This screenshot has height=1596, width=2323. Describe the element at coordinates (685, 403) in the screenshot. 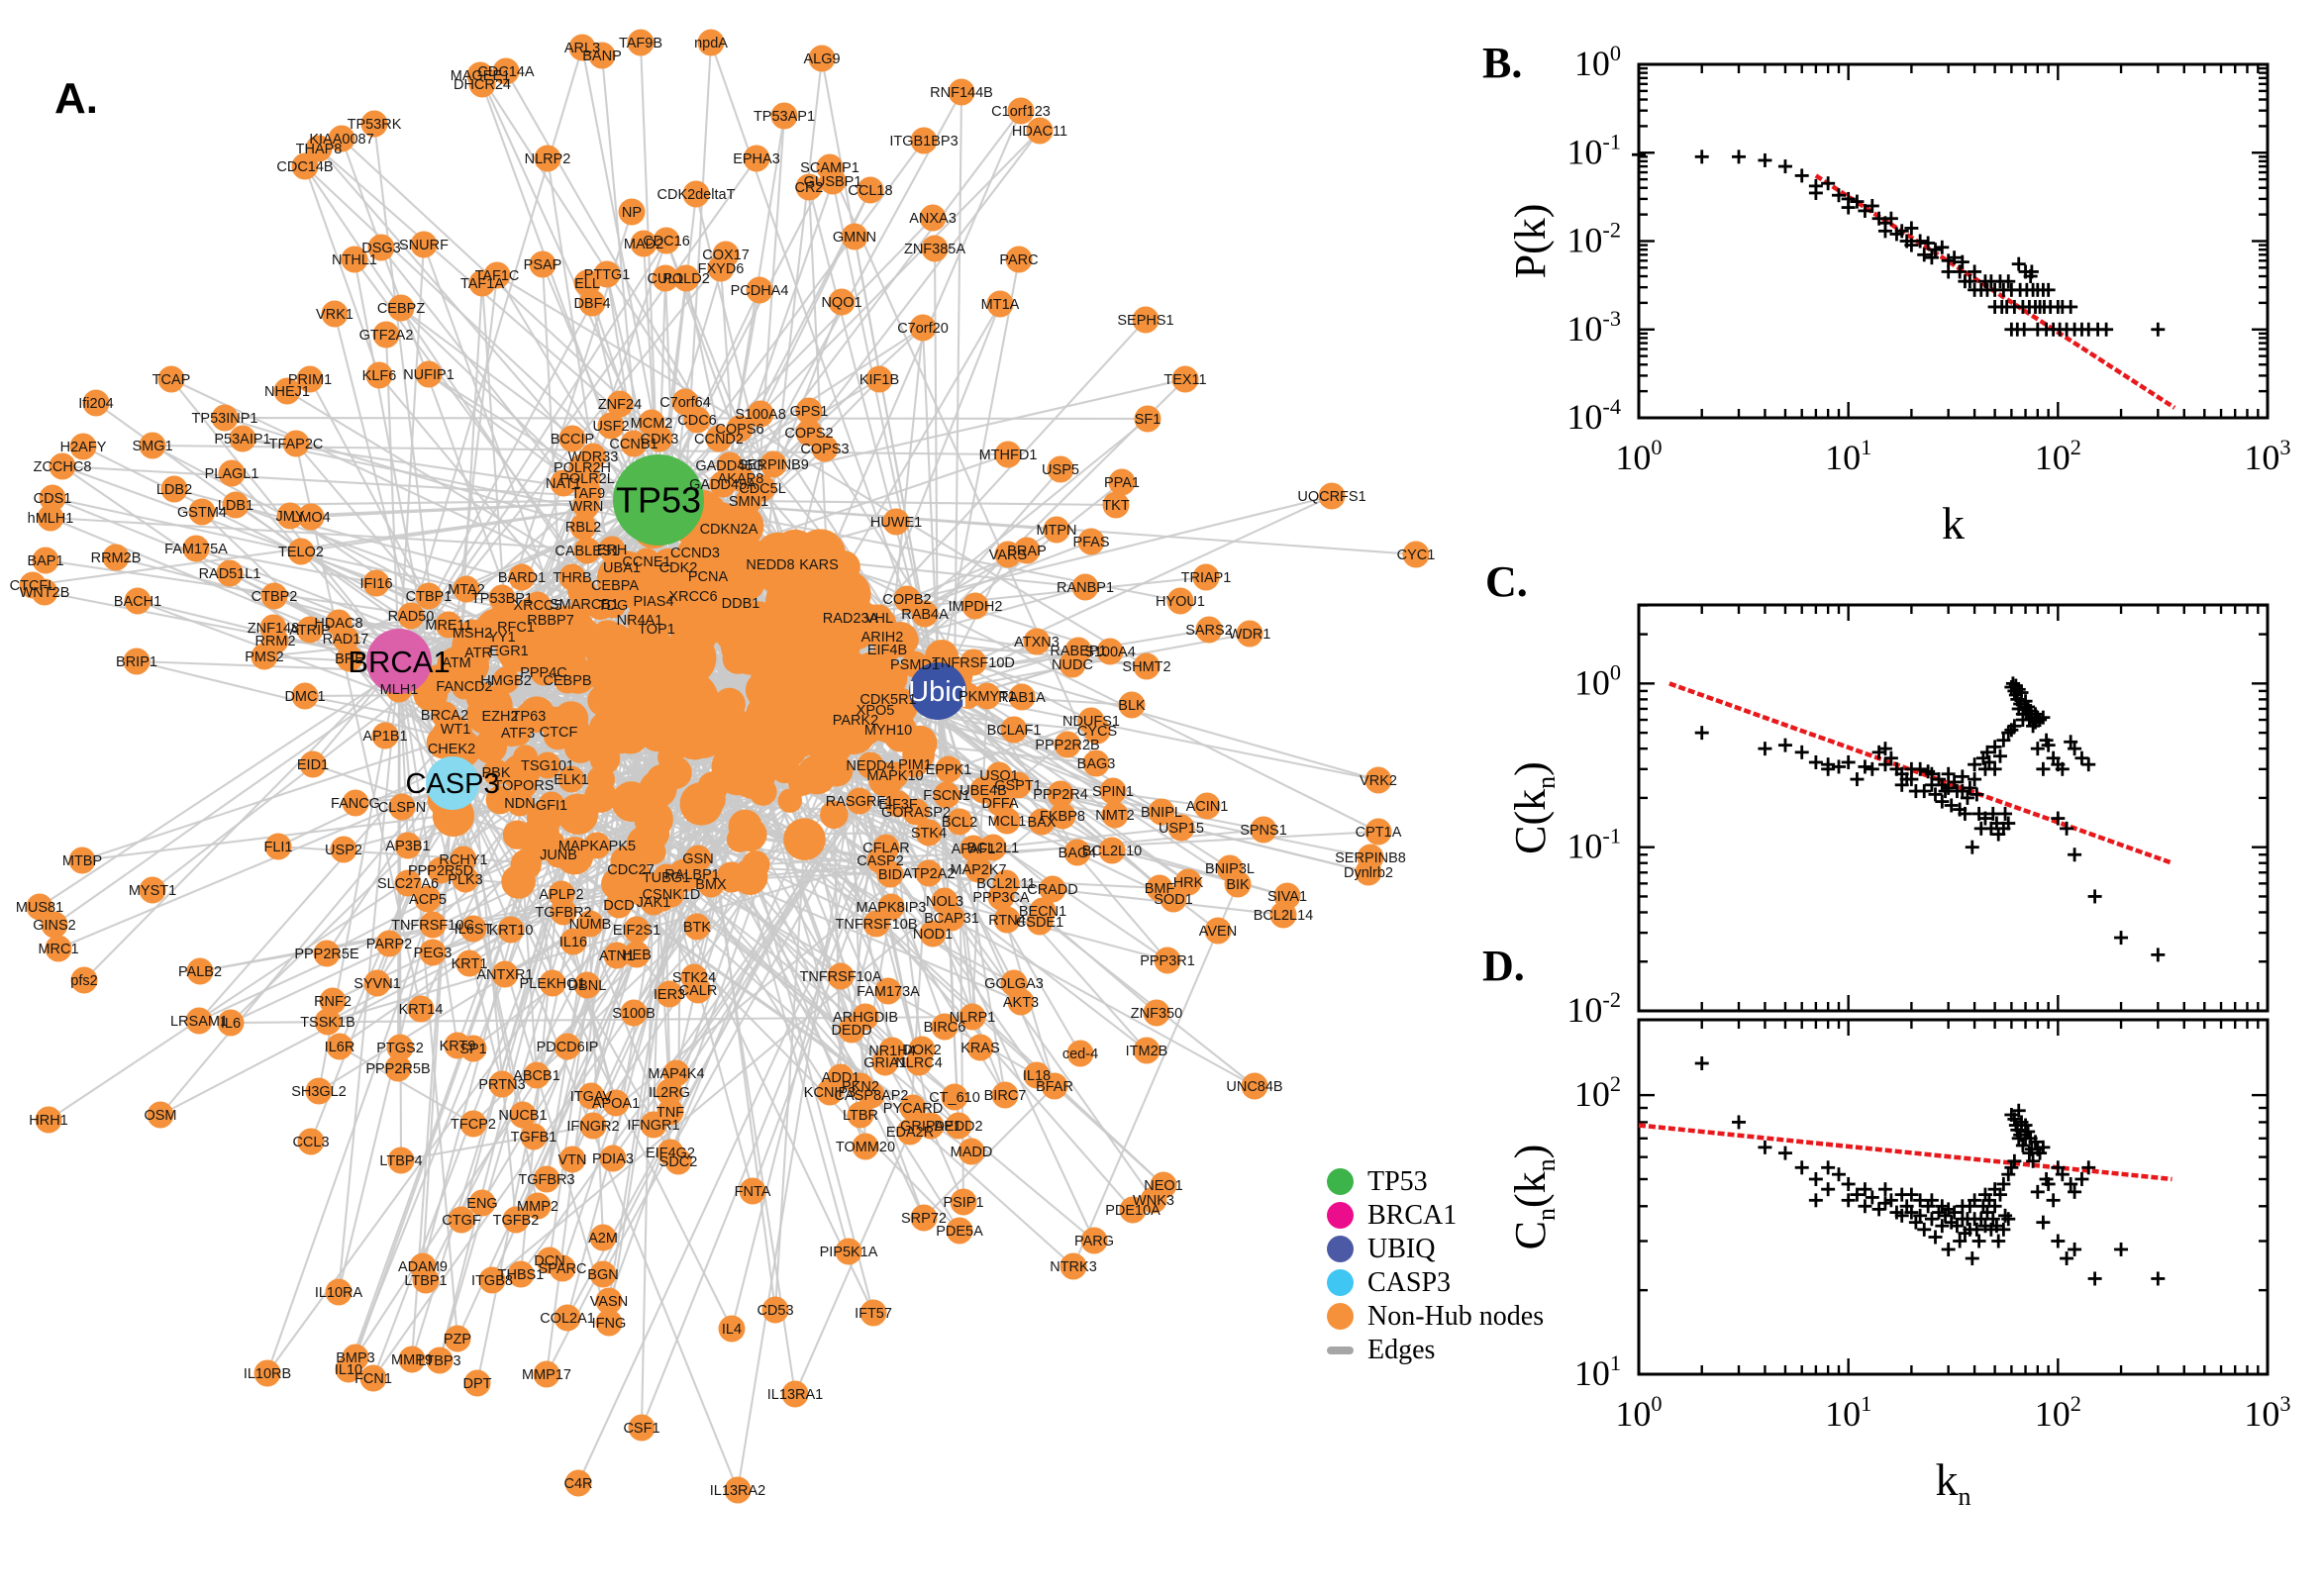

I see `gene-node-label: C7orf64` at that location.